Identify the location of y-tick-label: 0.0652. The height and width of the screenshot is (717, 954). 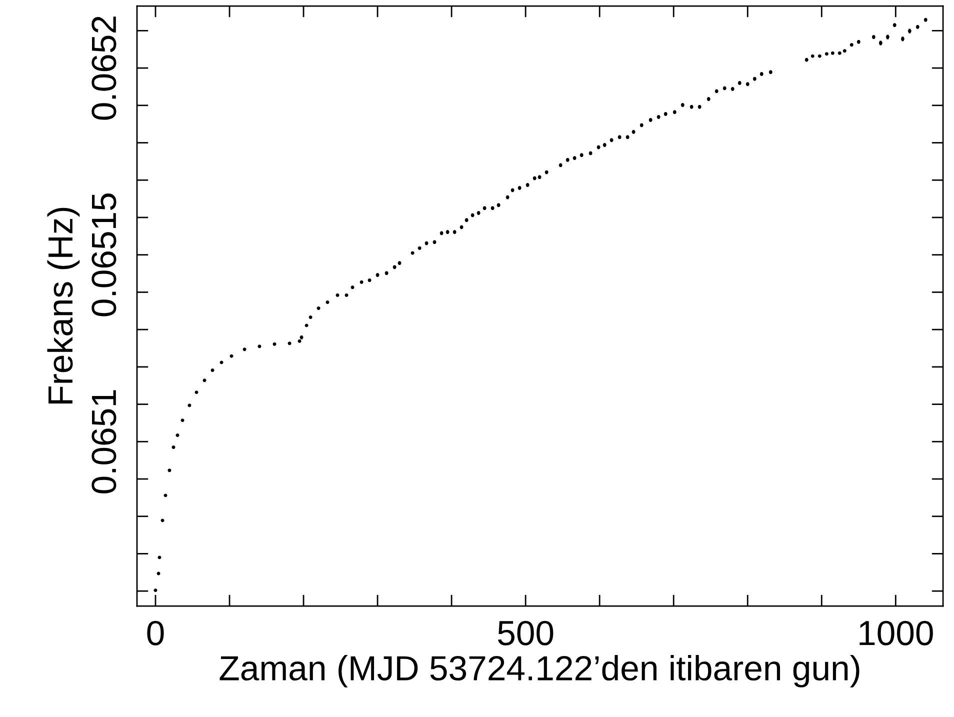
(104, 68).